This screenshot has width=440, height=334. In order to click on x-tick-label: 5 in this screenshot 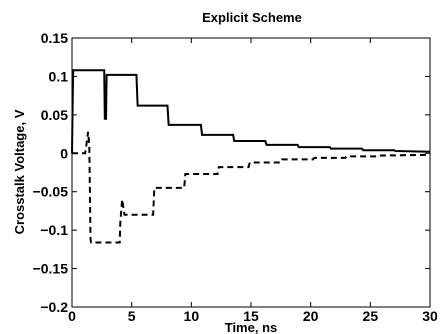, I will do `click(132, 316)`.